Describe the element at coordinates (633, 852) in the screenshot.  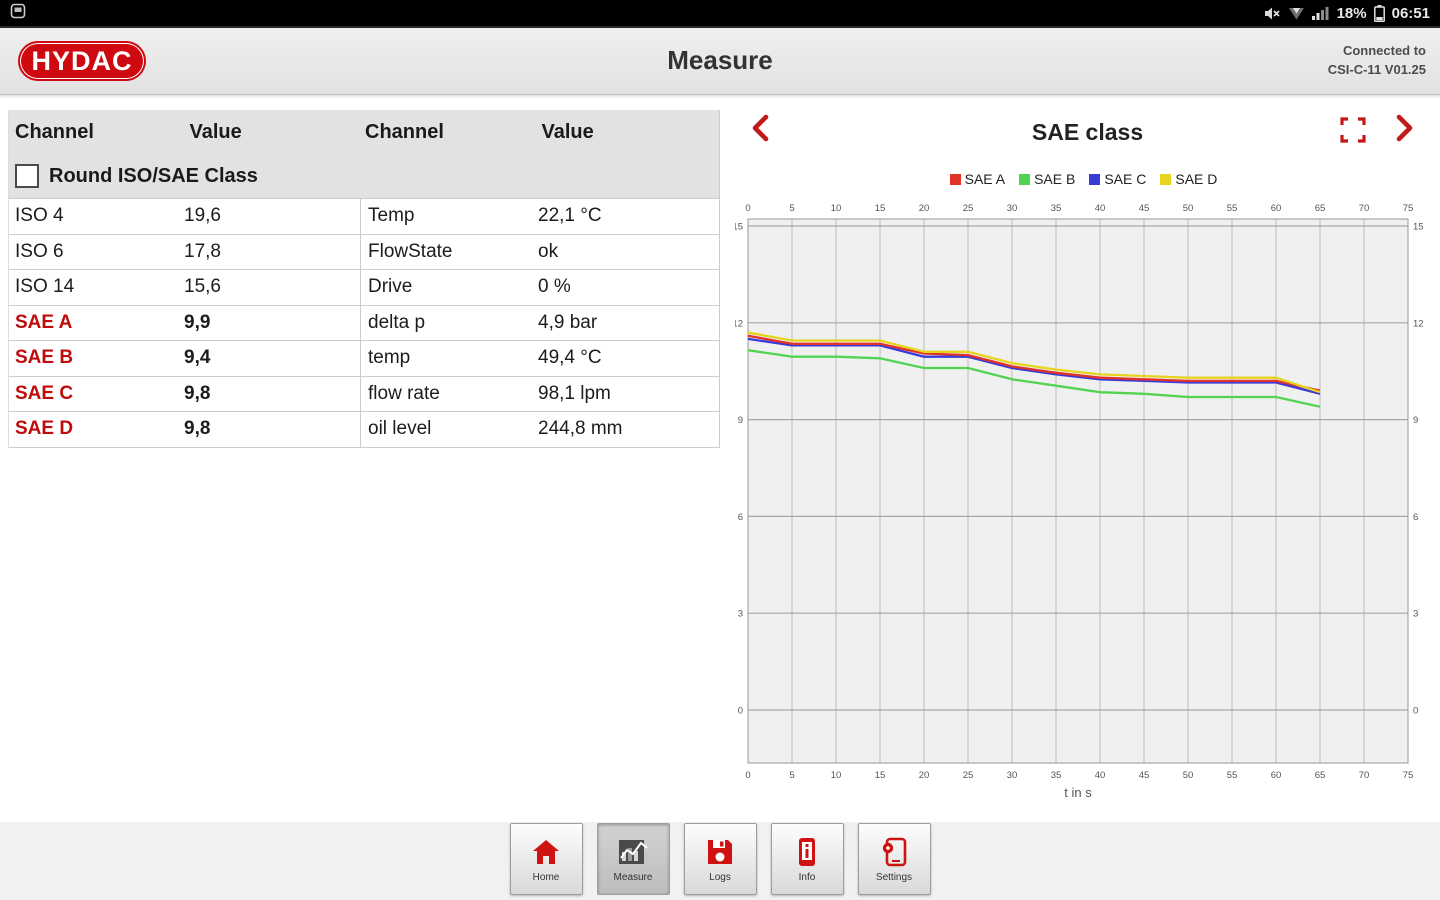
I see `measure-chart-icon` at that location.